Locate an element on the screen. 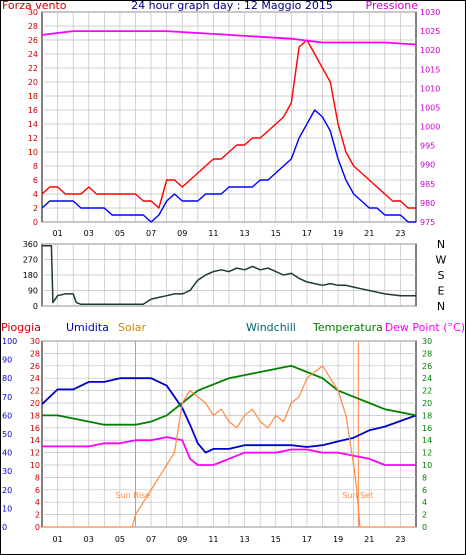  left-tick-label: 28 is located at coordinates (33, 26).